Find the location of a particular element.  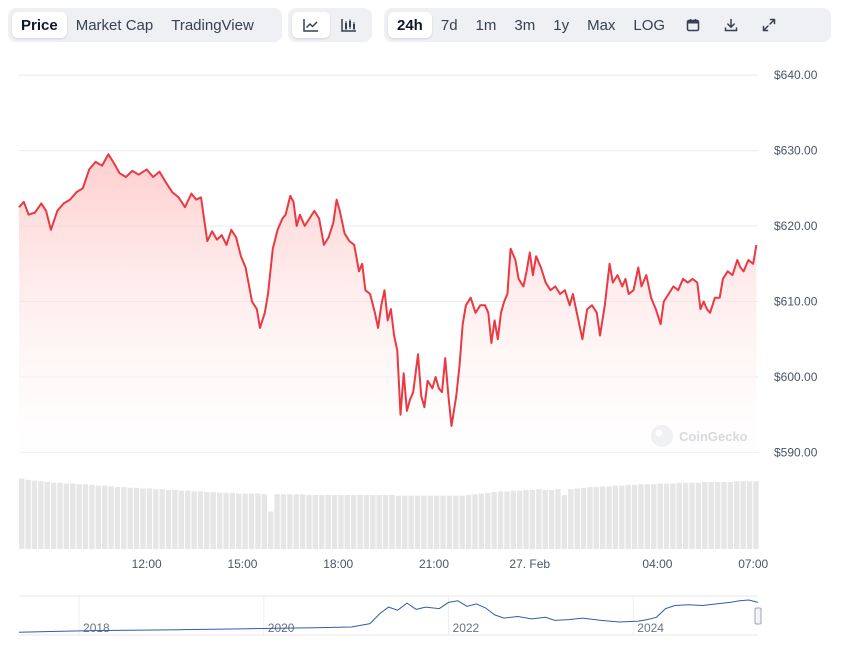

range-navigator: 2018 2020 2022 2024 is located at coordinates (390, 615).